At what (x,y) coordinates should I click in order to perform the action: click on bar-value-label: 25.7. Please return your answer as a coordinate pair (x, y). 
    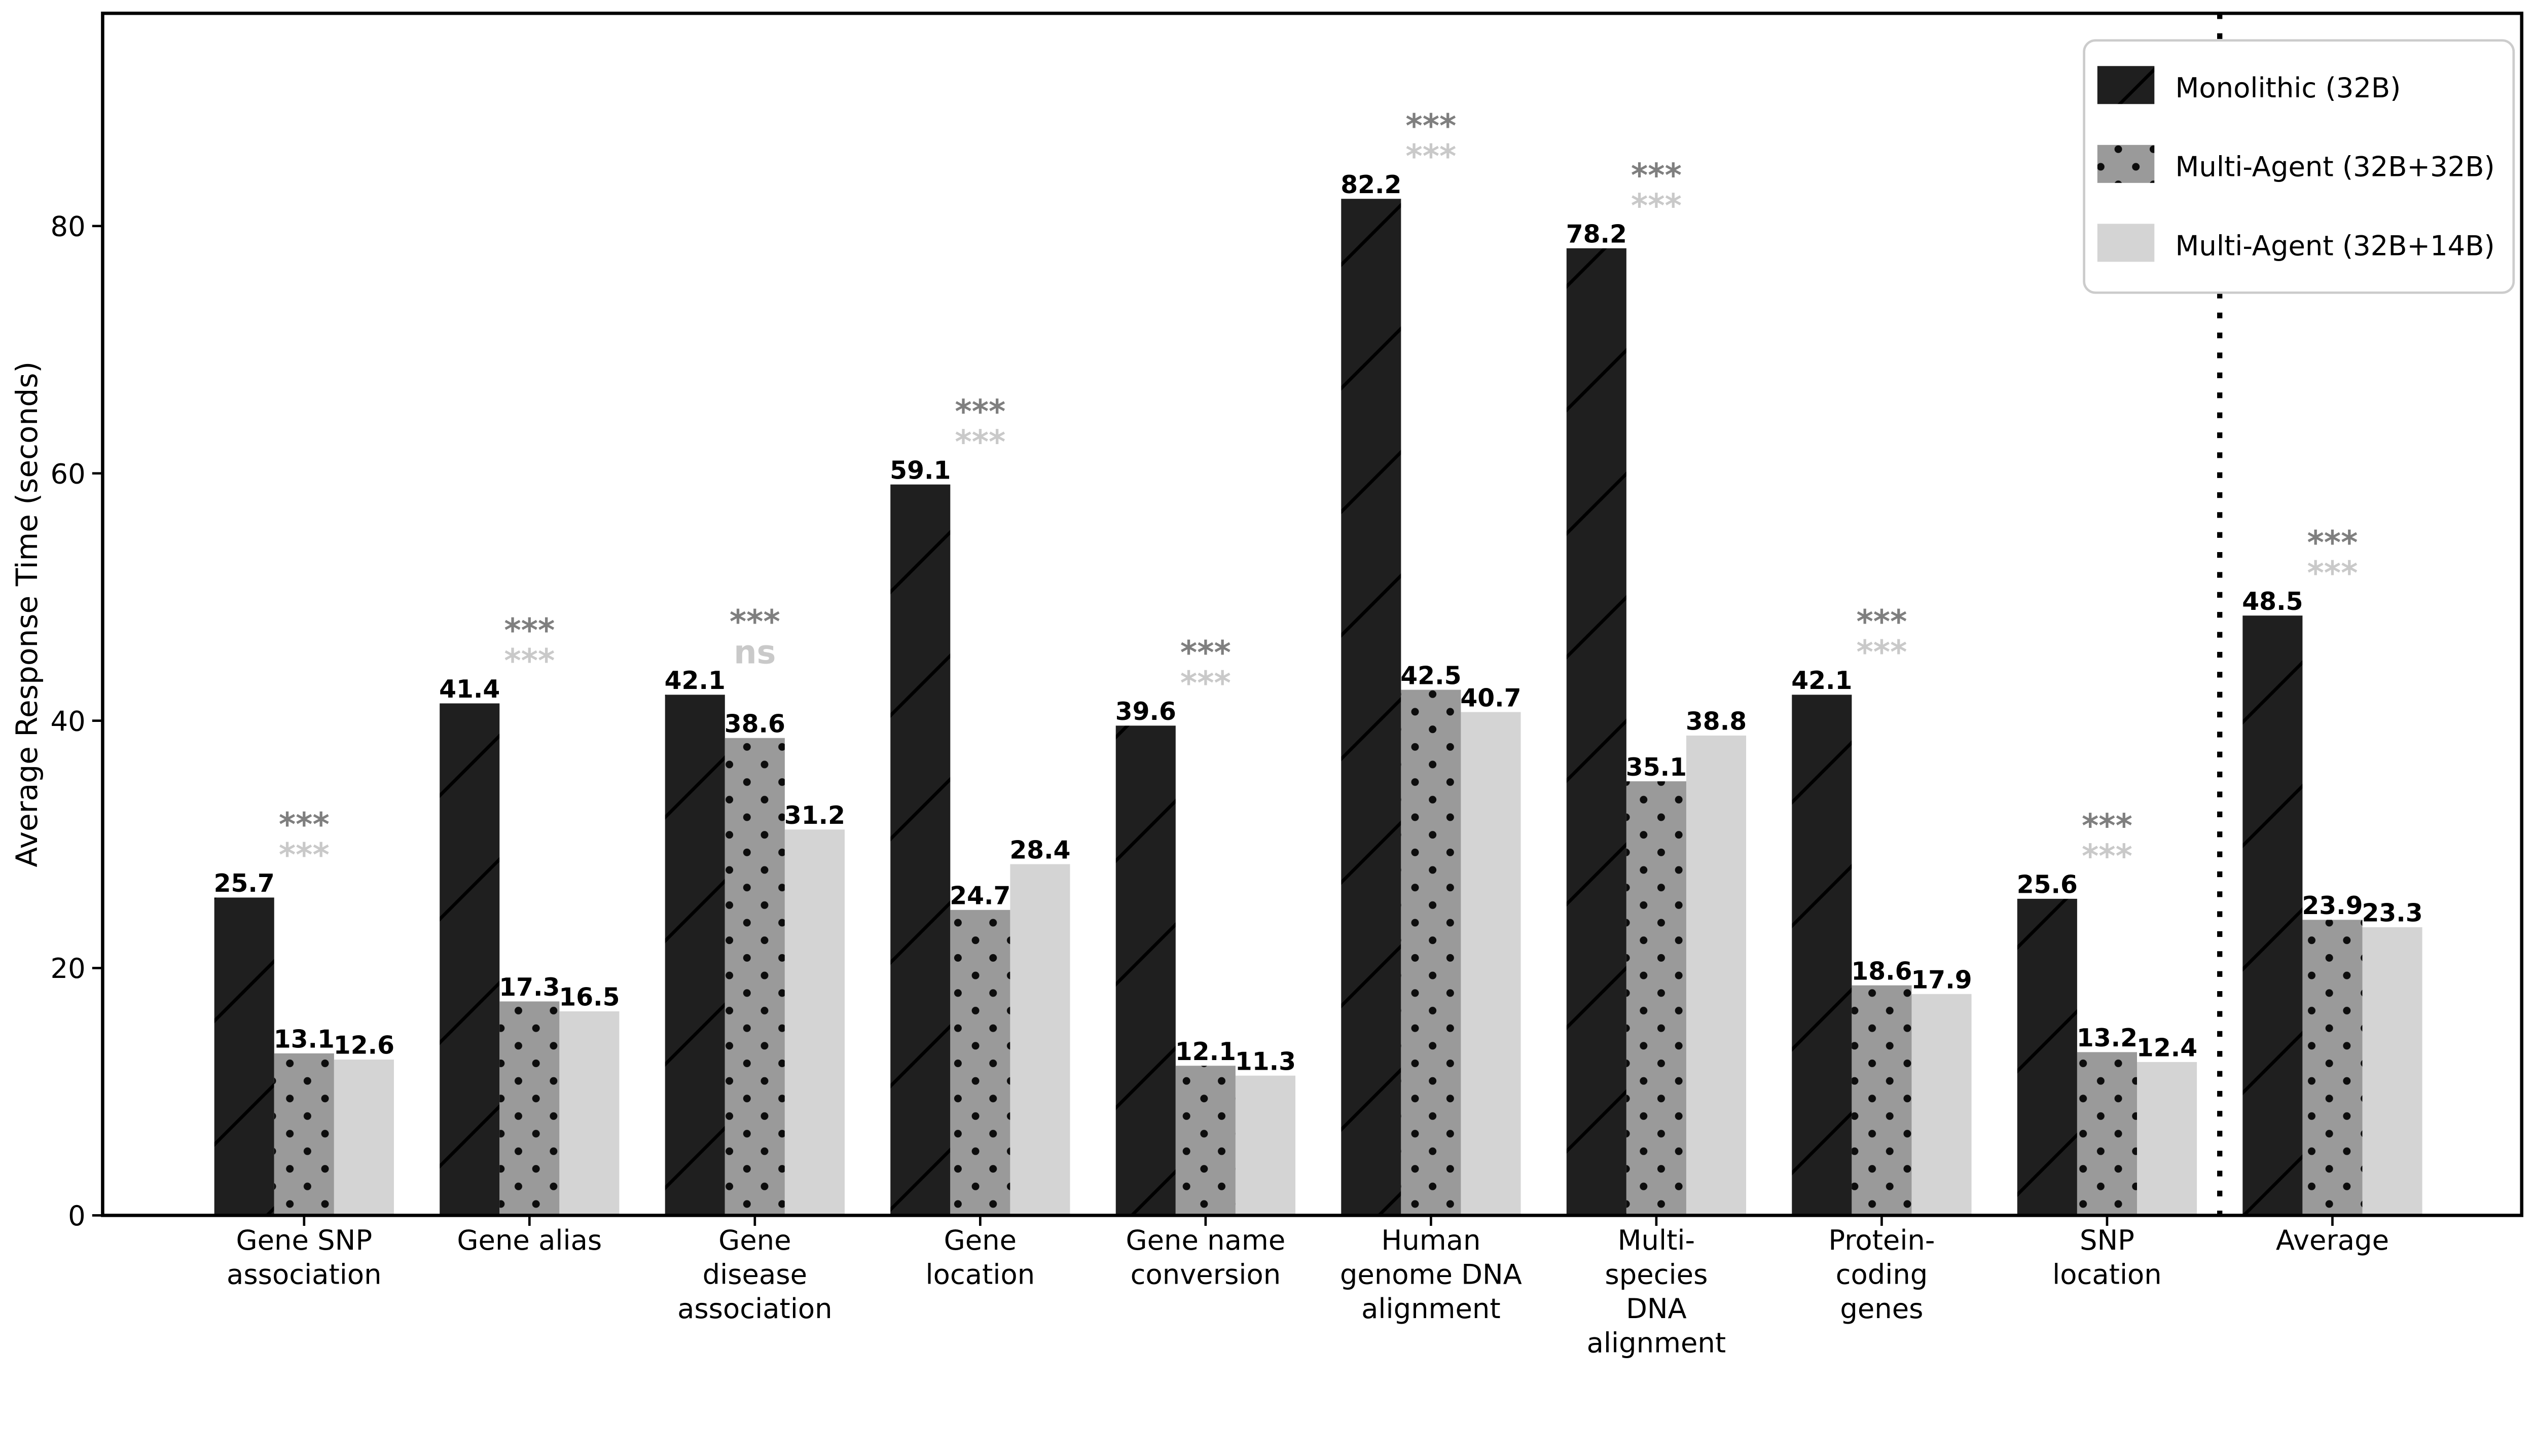
    Looking at the image, I should click on (245, 884).